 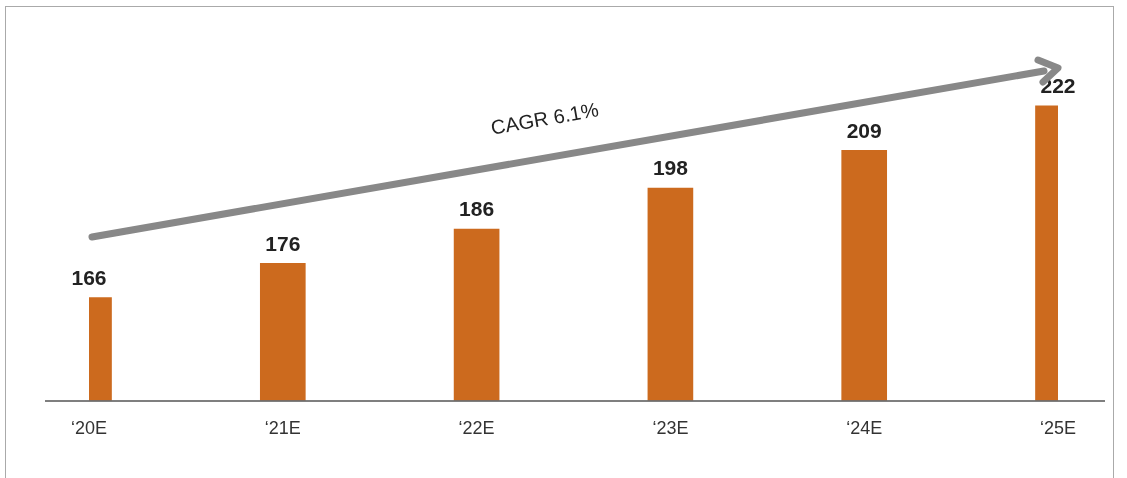 What do you see at coordinates (283, 243) in the screenshot?
I see `data-label: 176` at bounding box center [283, 243].